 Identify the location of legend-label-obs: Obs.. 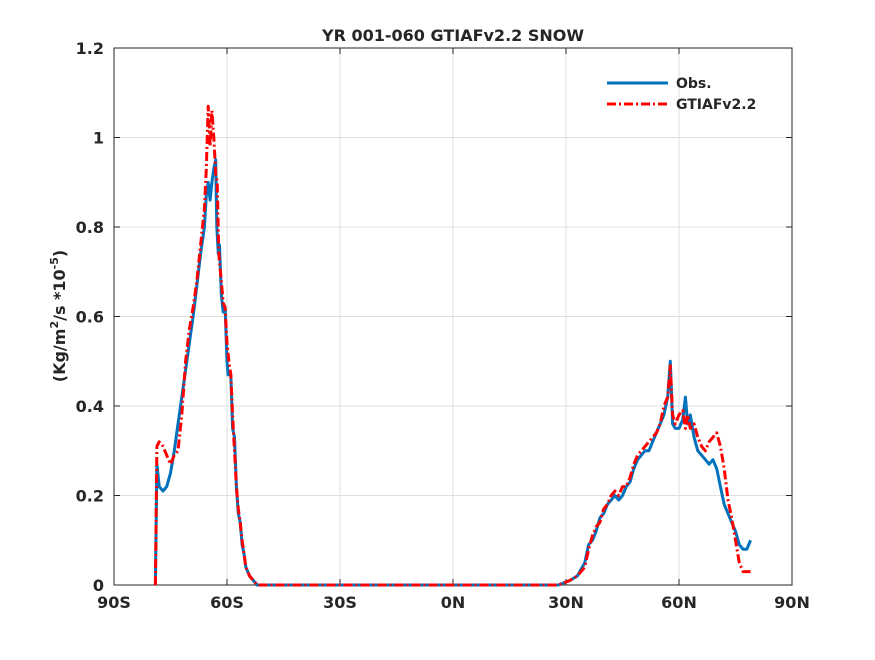
(694, 84).